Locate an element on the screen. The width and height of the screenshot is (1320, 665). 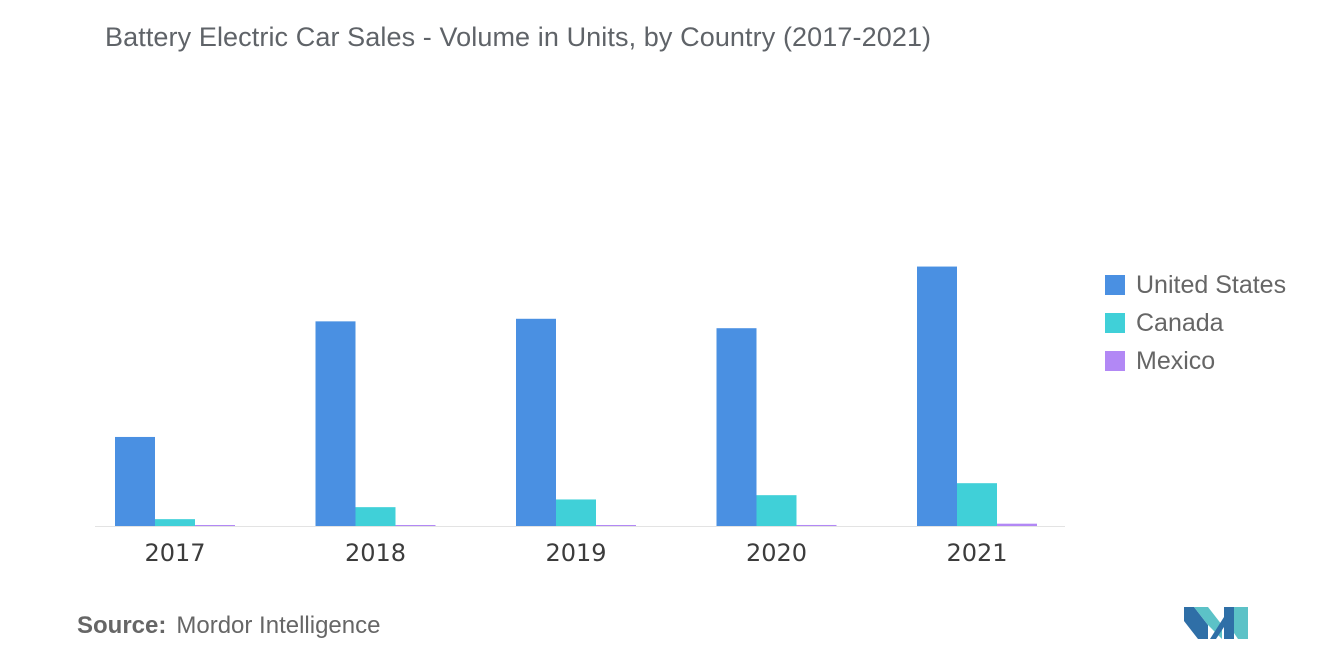
legend-swatch-united-states is located at coordinates (1115, 285).